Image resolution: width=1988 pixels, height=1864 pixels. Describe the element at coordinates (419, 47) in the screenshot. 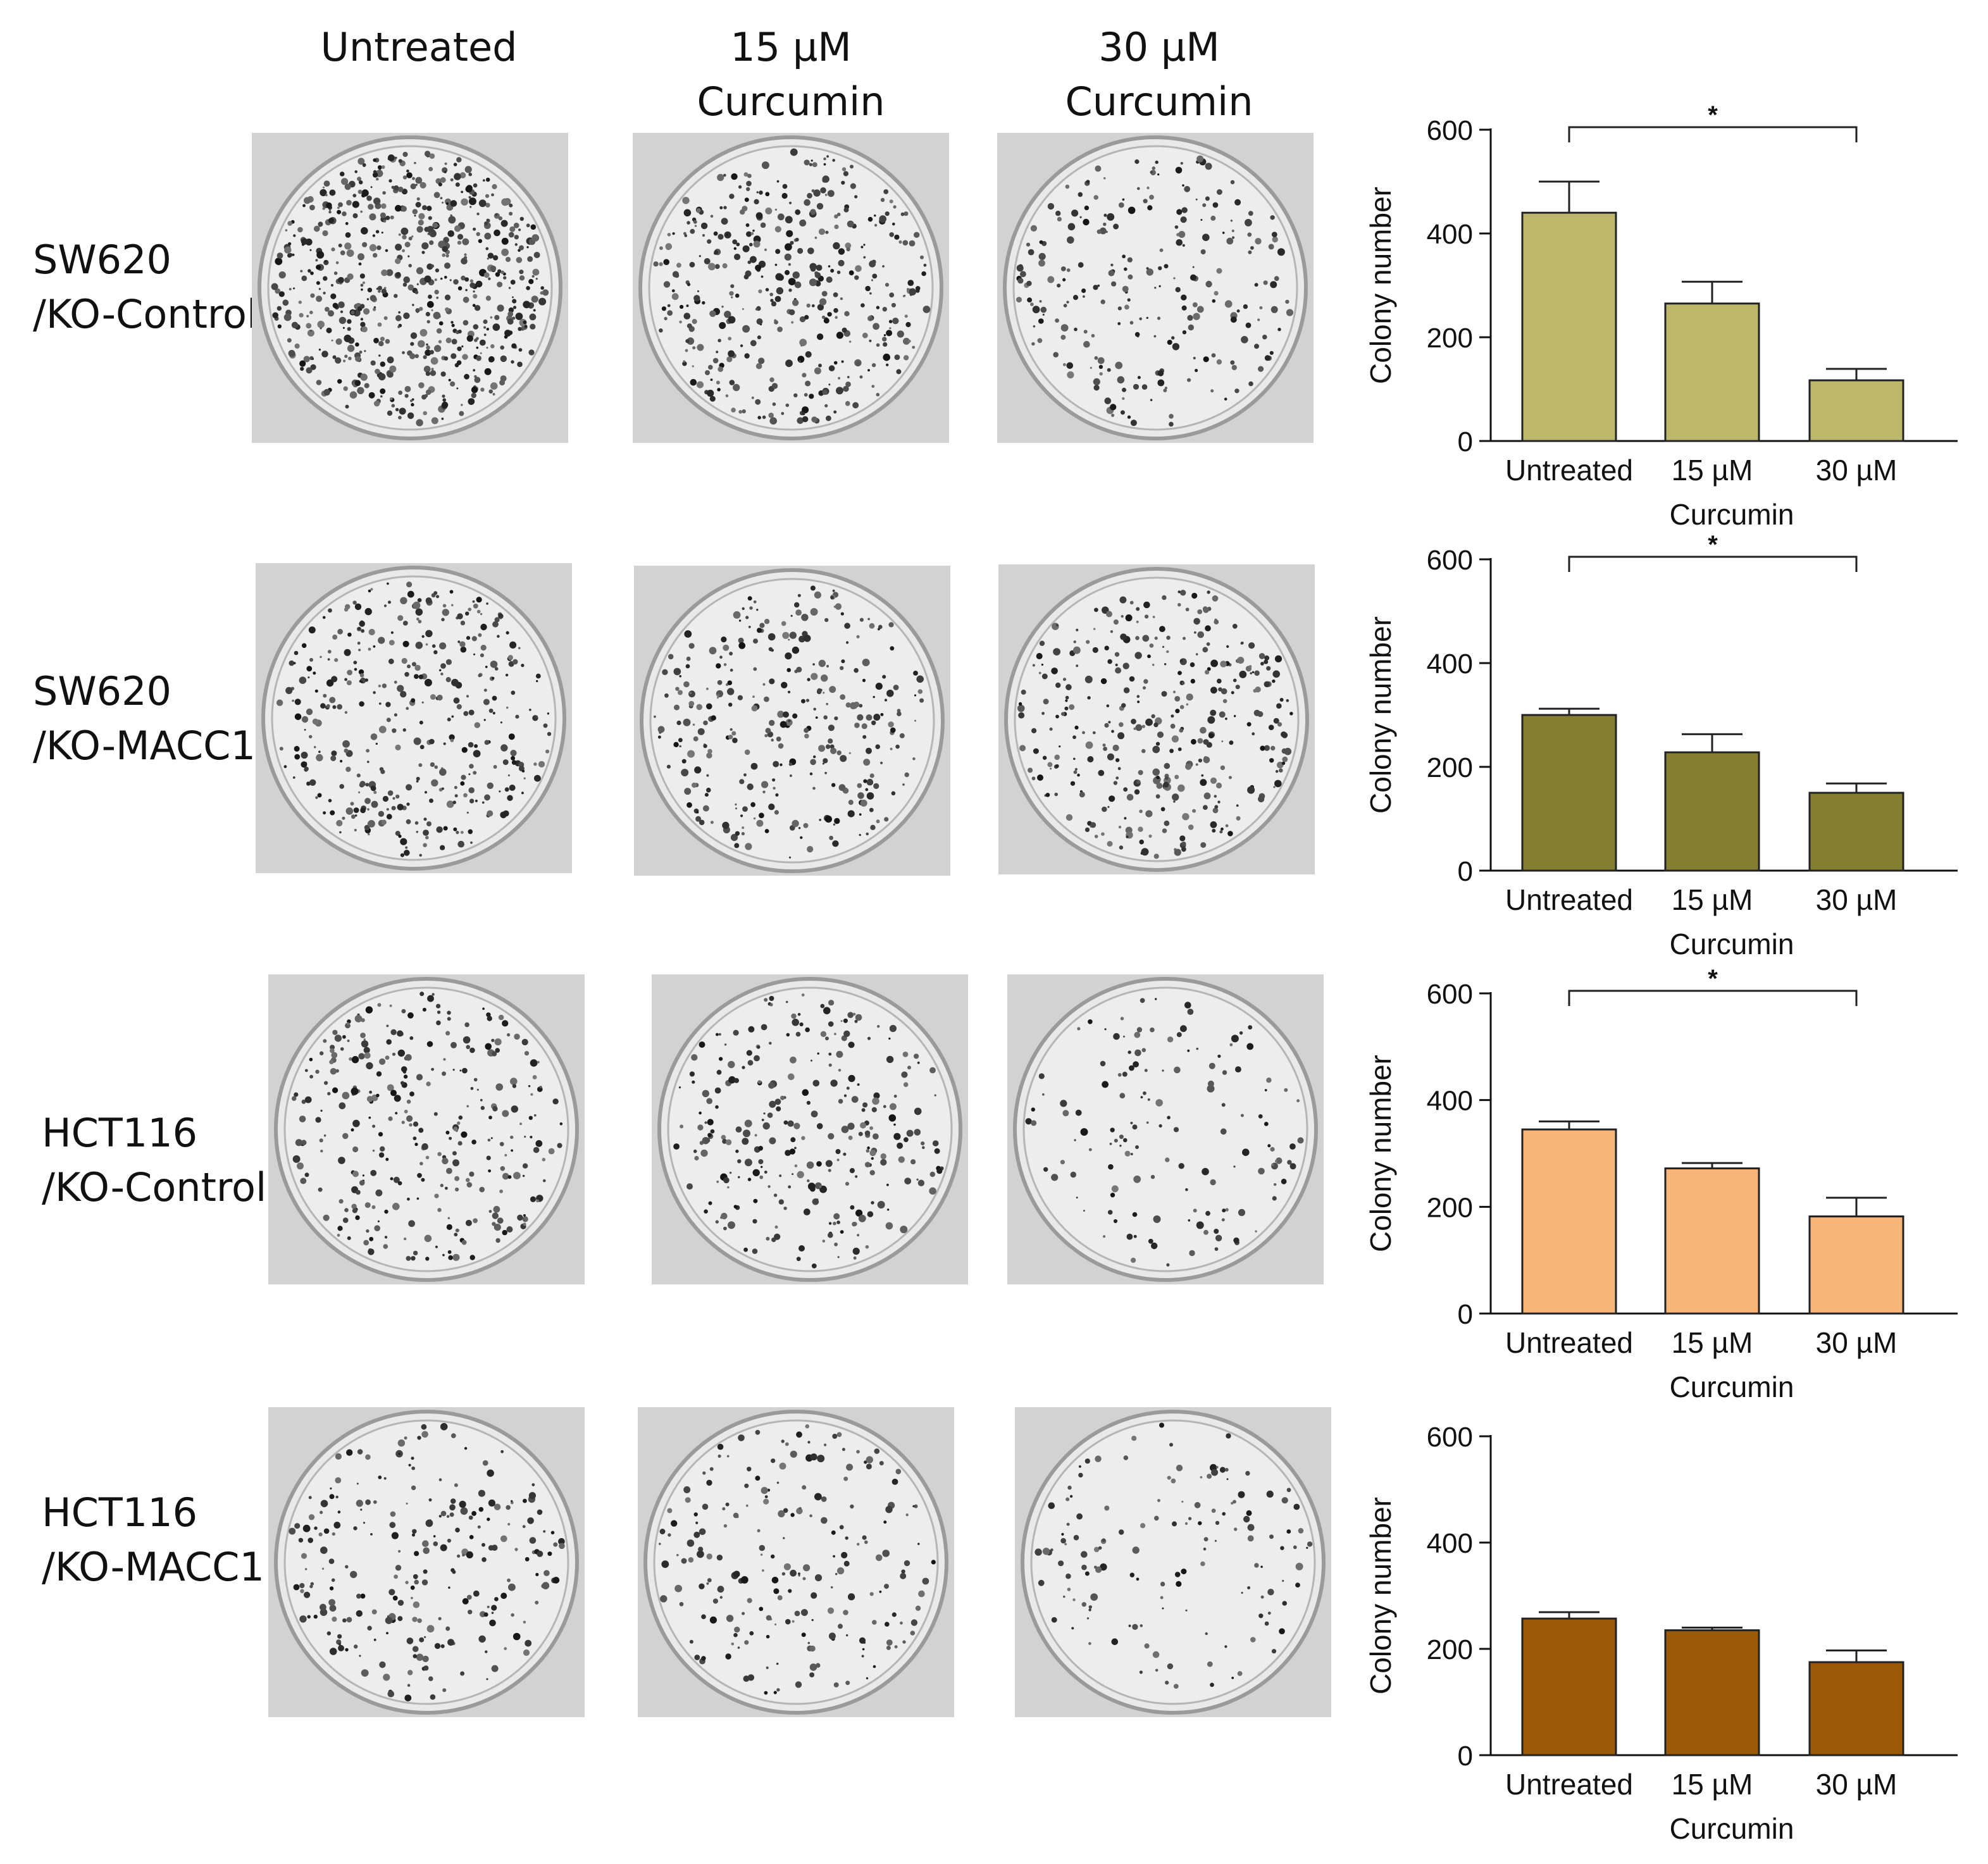

I see `column-header-untreated: Untreated` at that location.